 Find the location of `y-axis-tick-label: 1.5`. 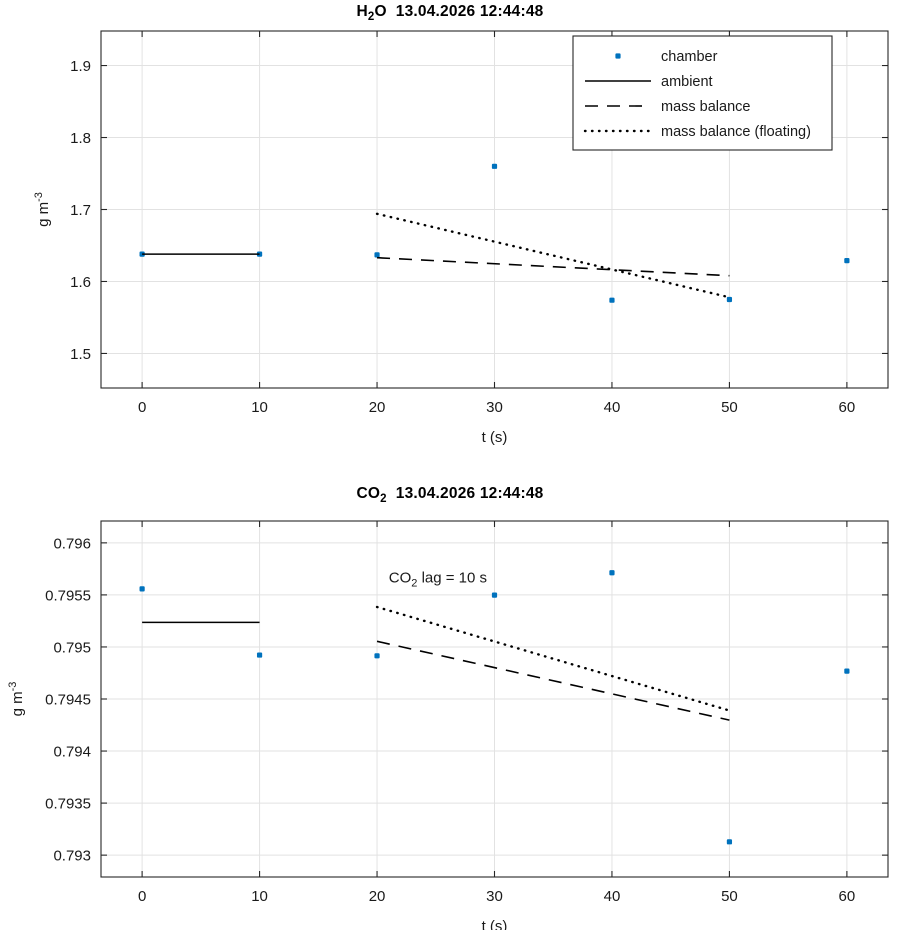

y-axis-tick-label: 1.5 is located at coordinates (80, 354).